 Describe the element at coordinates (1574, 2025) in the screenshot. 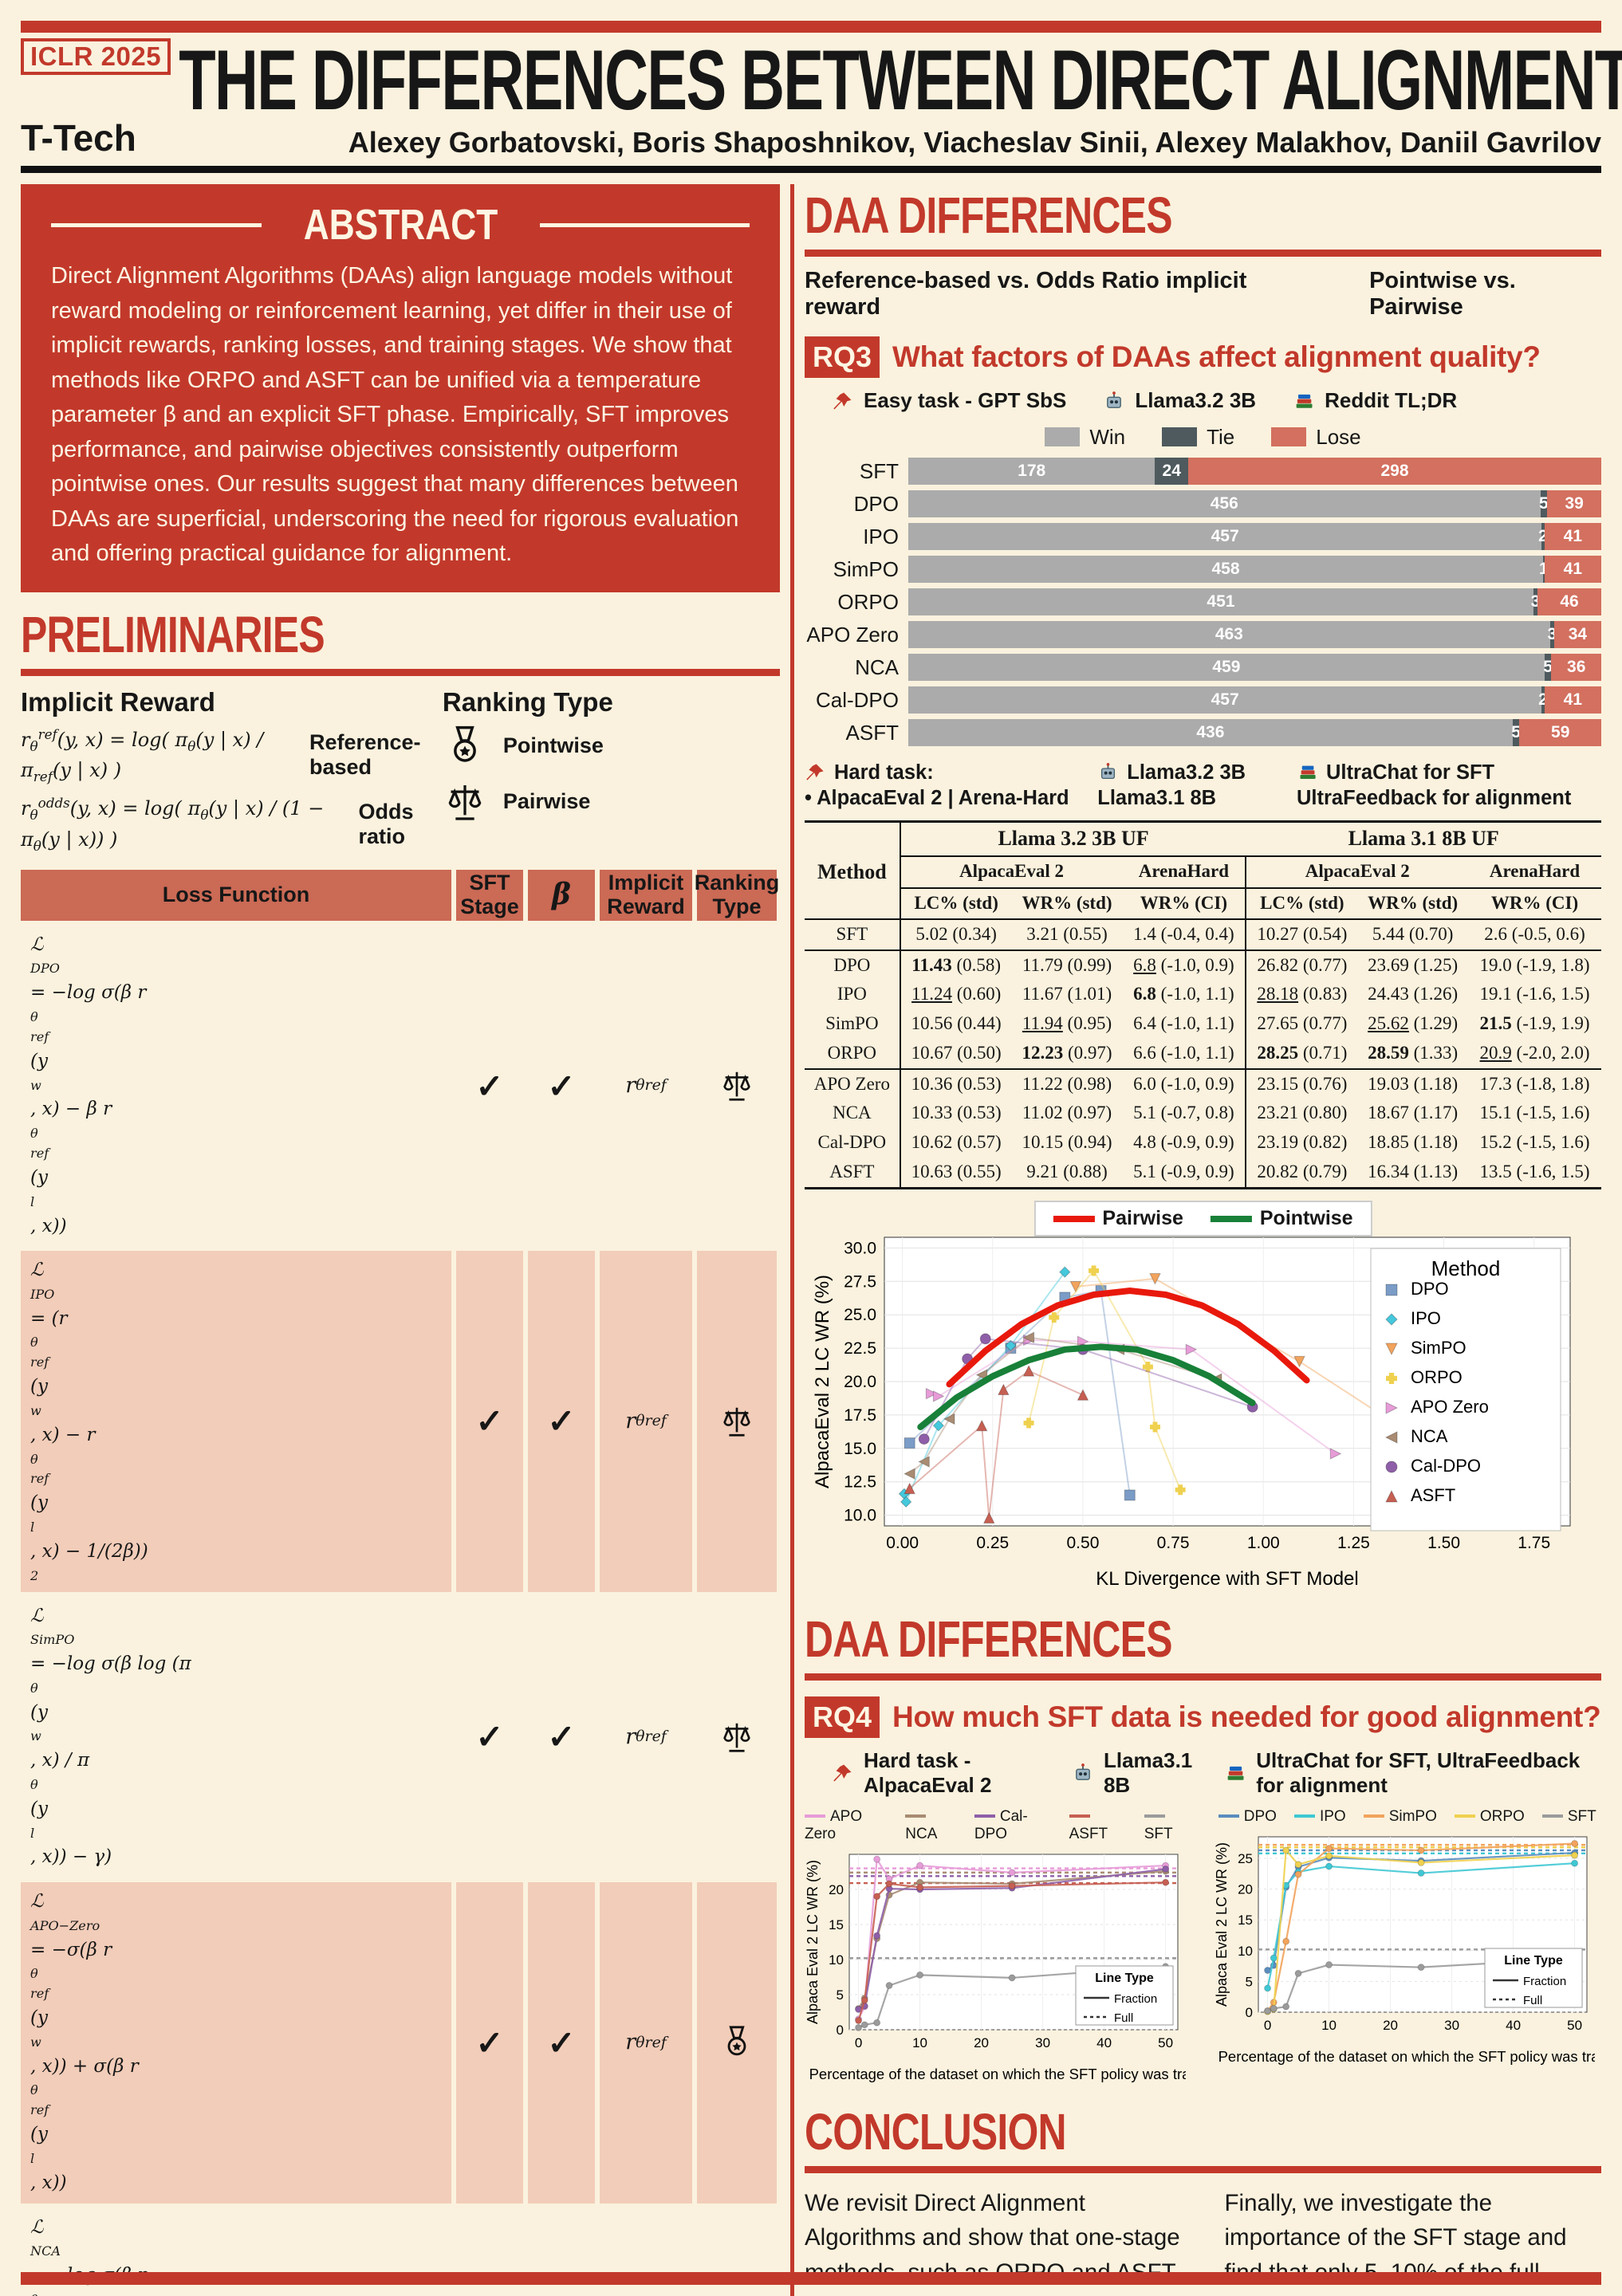

I see `svg-text: 50` at that location.